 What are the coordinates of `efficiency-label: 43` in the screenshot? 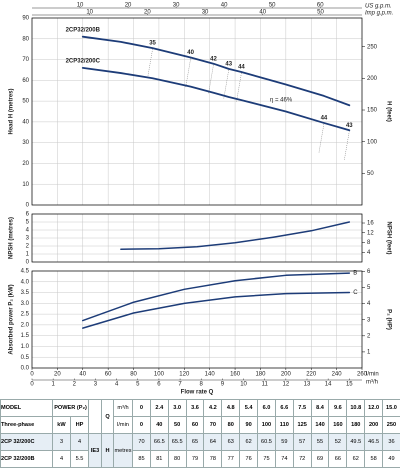 It's located at (228, 64).